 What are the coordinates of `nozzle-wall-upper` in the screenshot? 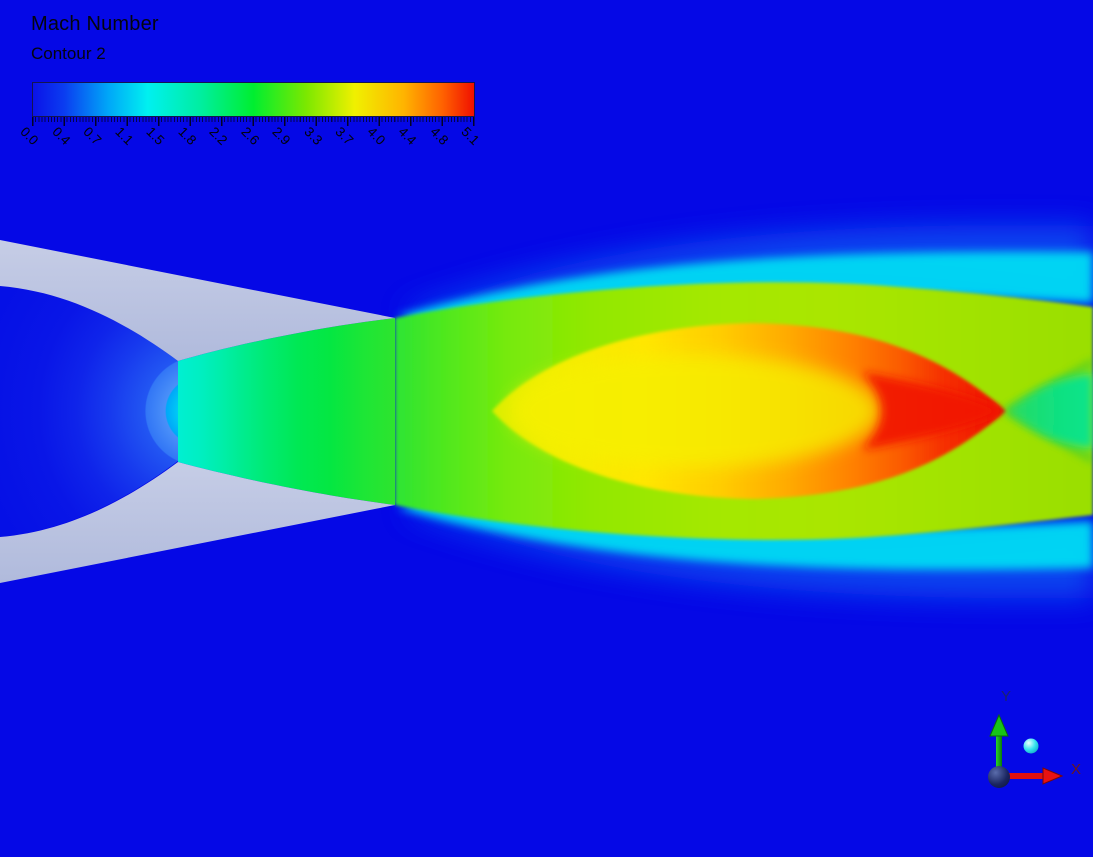 It's located at (197, 300).